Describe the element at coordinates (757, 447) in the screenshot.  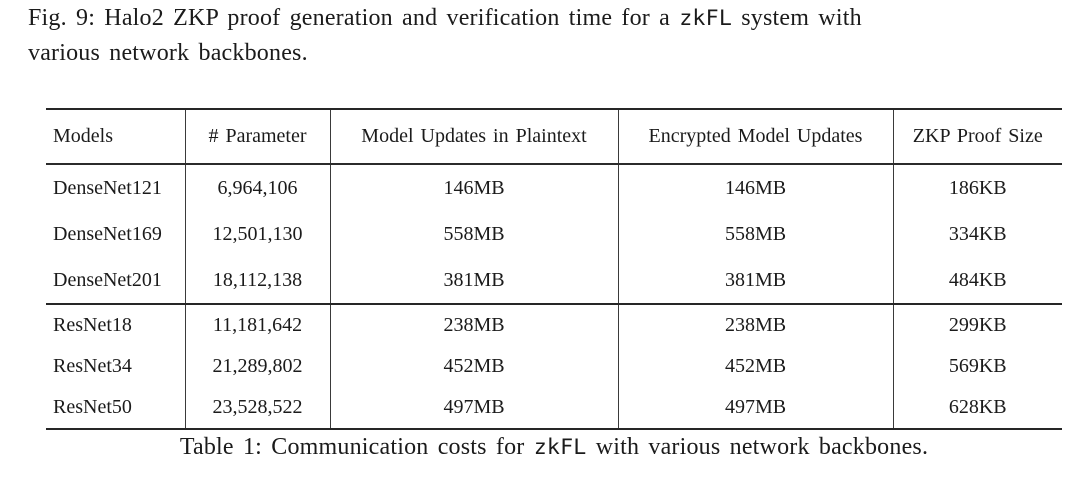
I see `table-caption-text: with various network backbones.` at that location.